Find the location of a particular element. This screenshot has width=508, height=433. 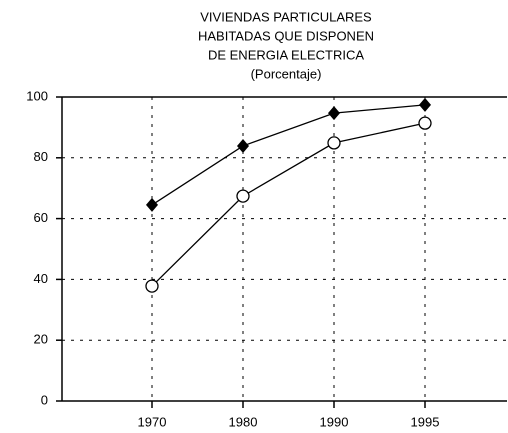

x-tick-label: 1990 is located at coordinates (334, 421).